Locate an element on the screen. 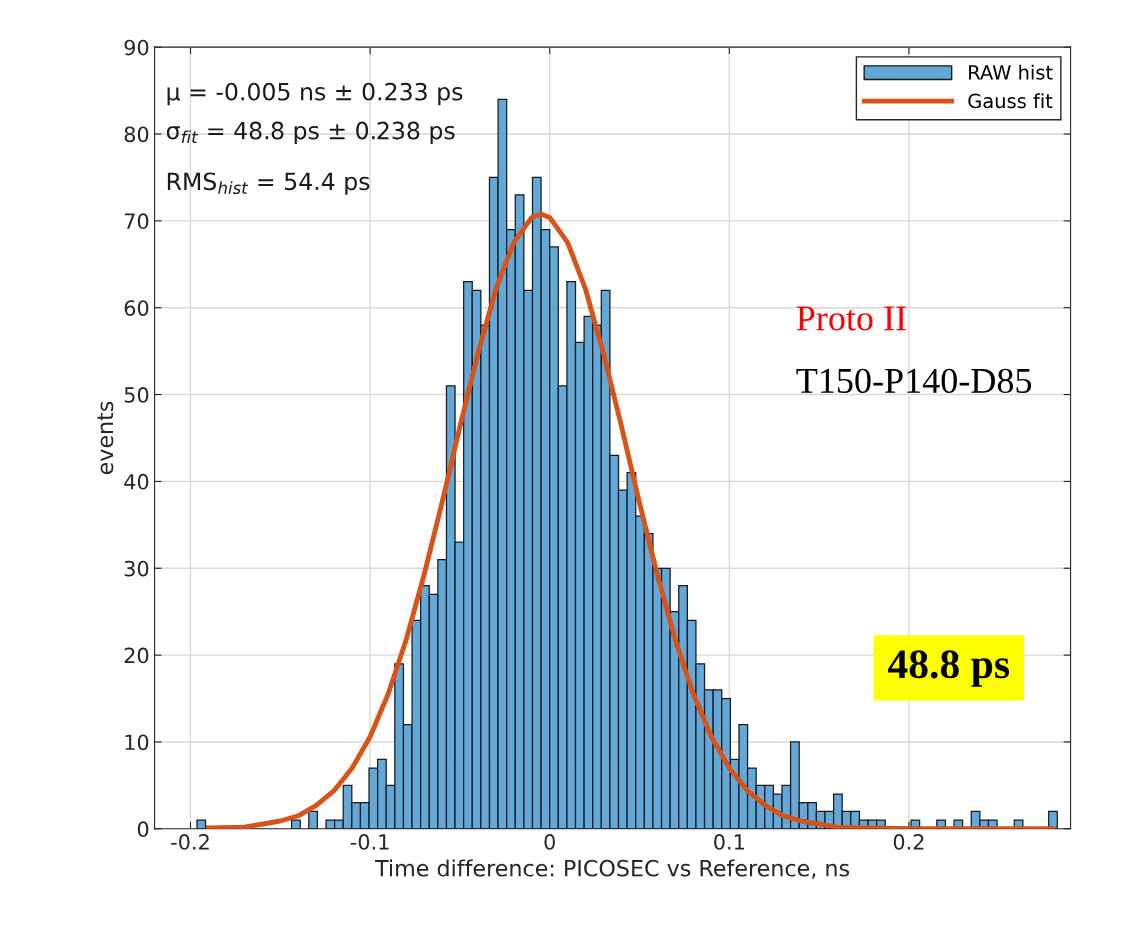 Image resolution: width=1145 pixels, height=925 pixels. x-tick-label: 0.1 is located at coordinates (729, 842).